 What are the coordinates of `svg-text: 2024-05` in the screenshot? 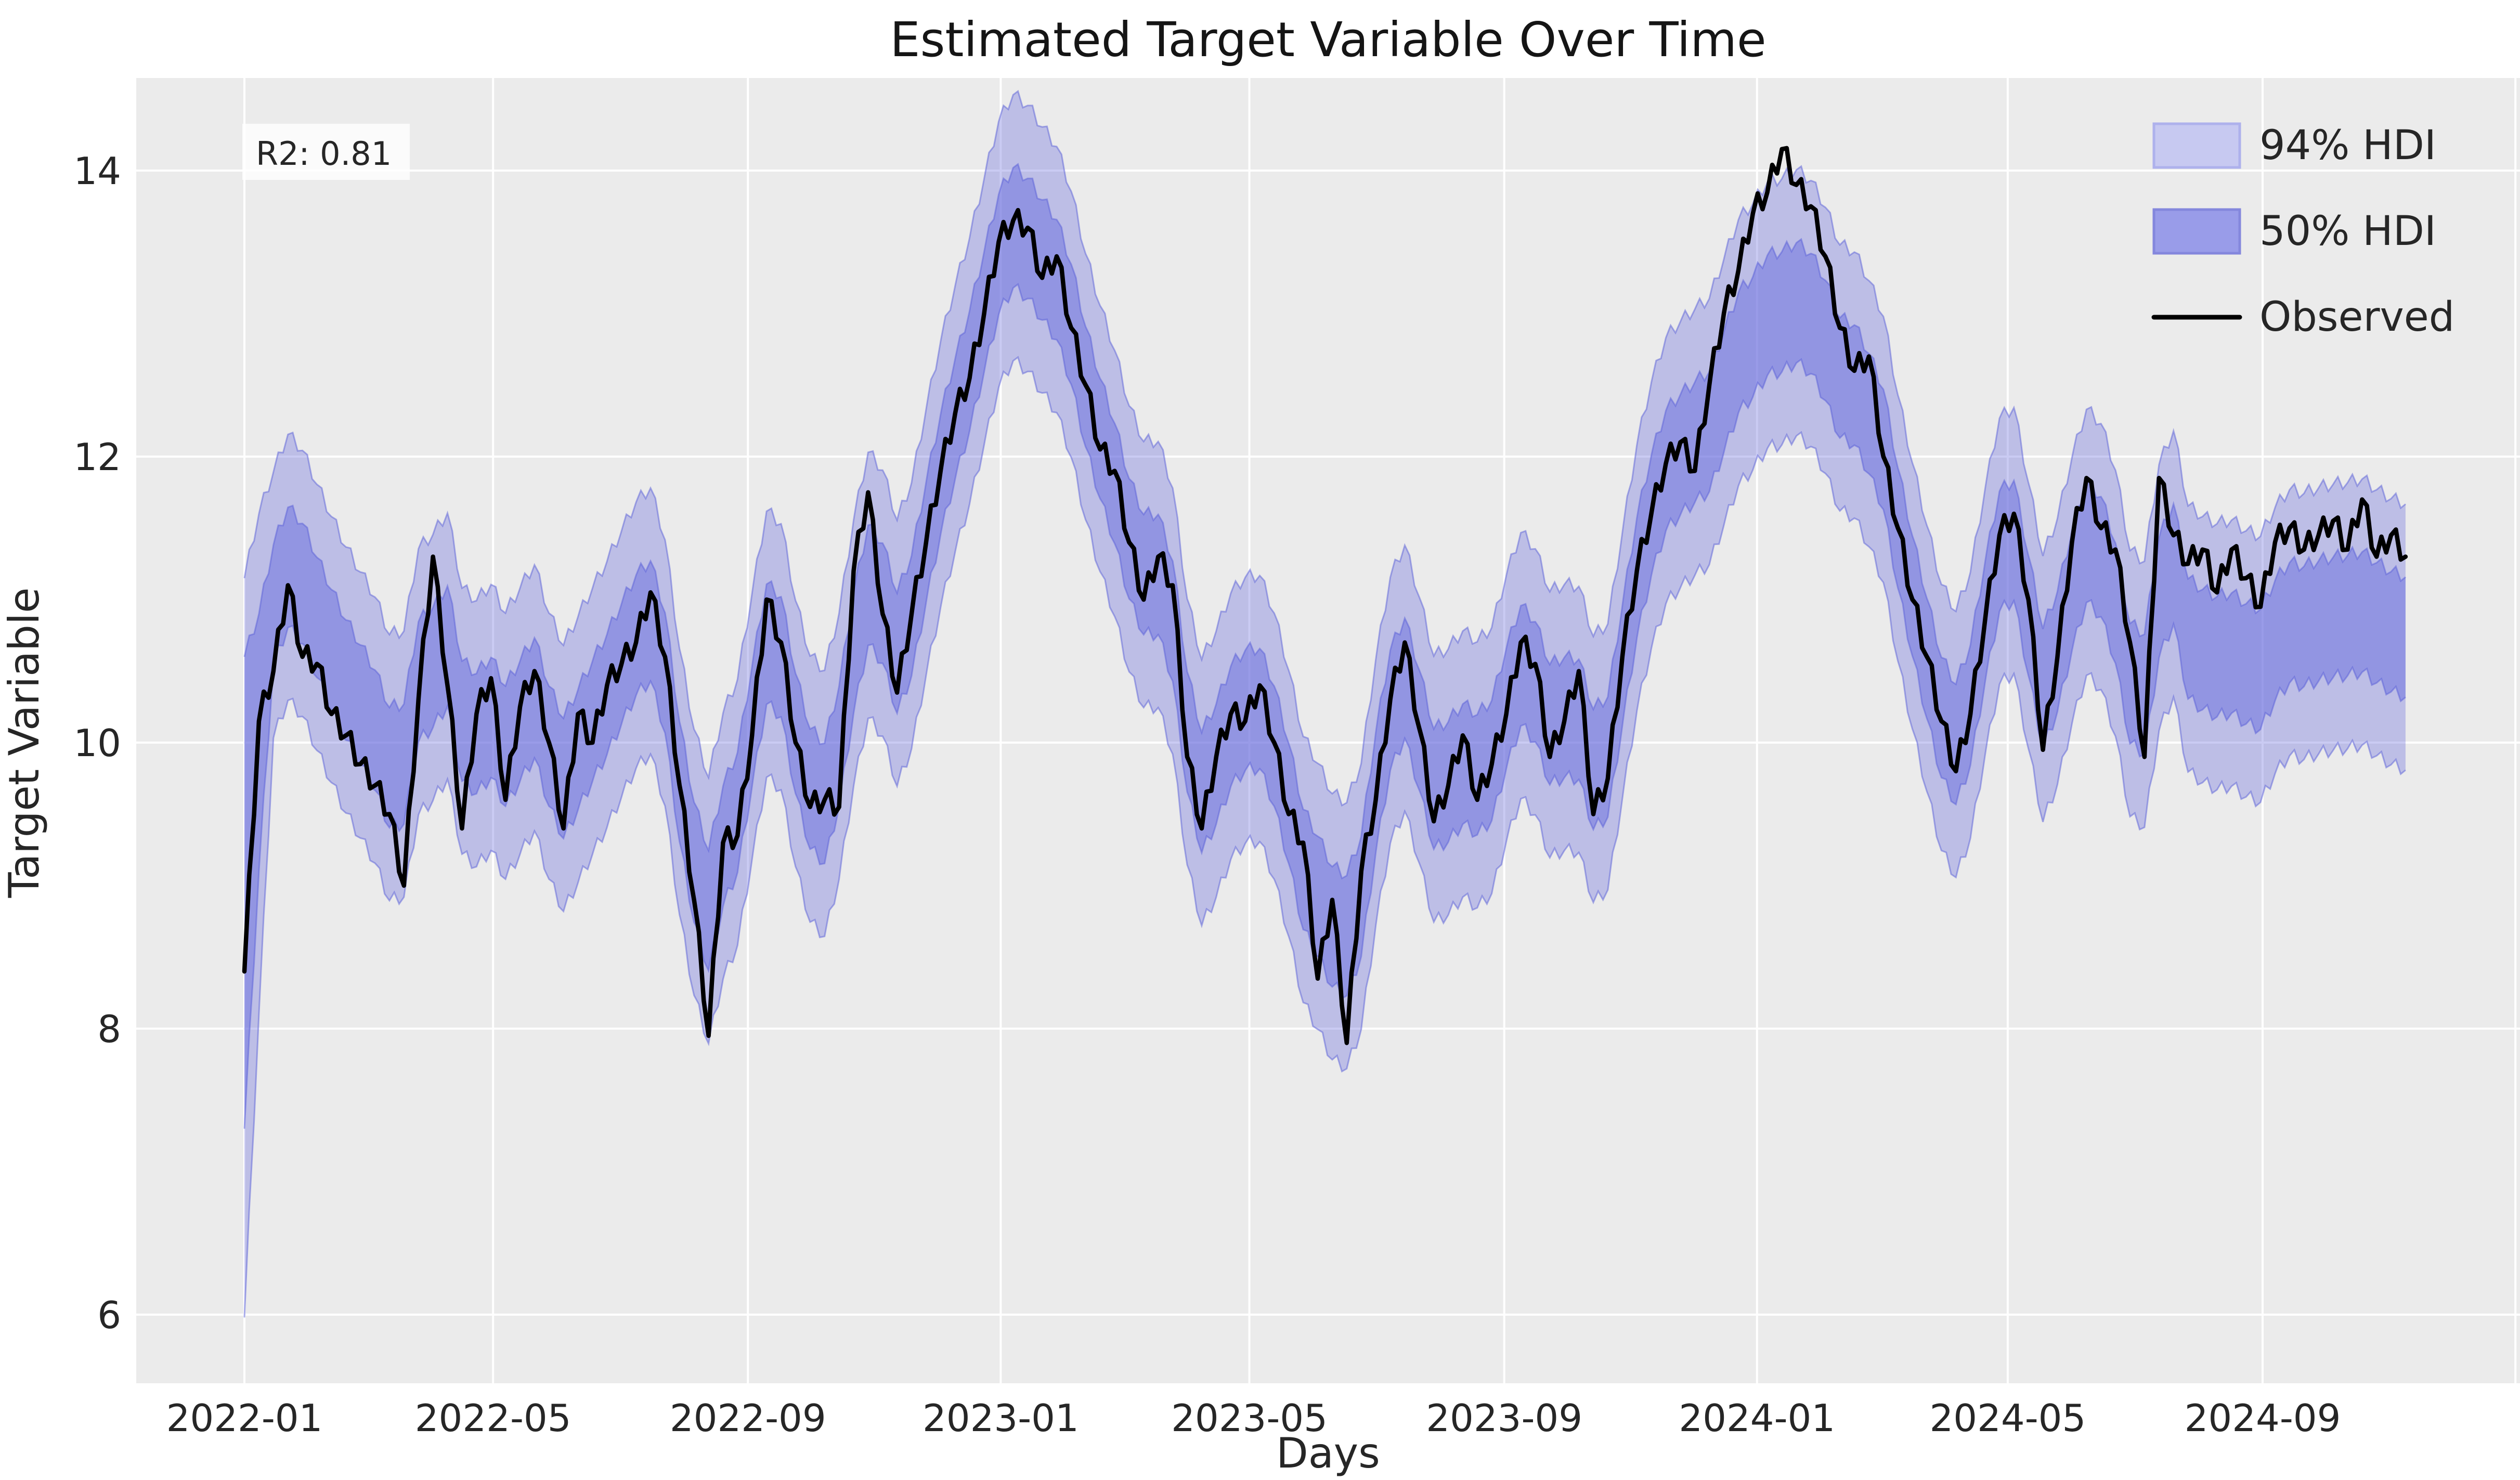 It's located at (2007, 1418).